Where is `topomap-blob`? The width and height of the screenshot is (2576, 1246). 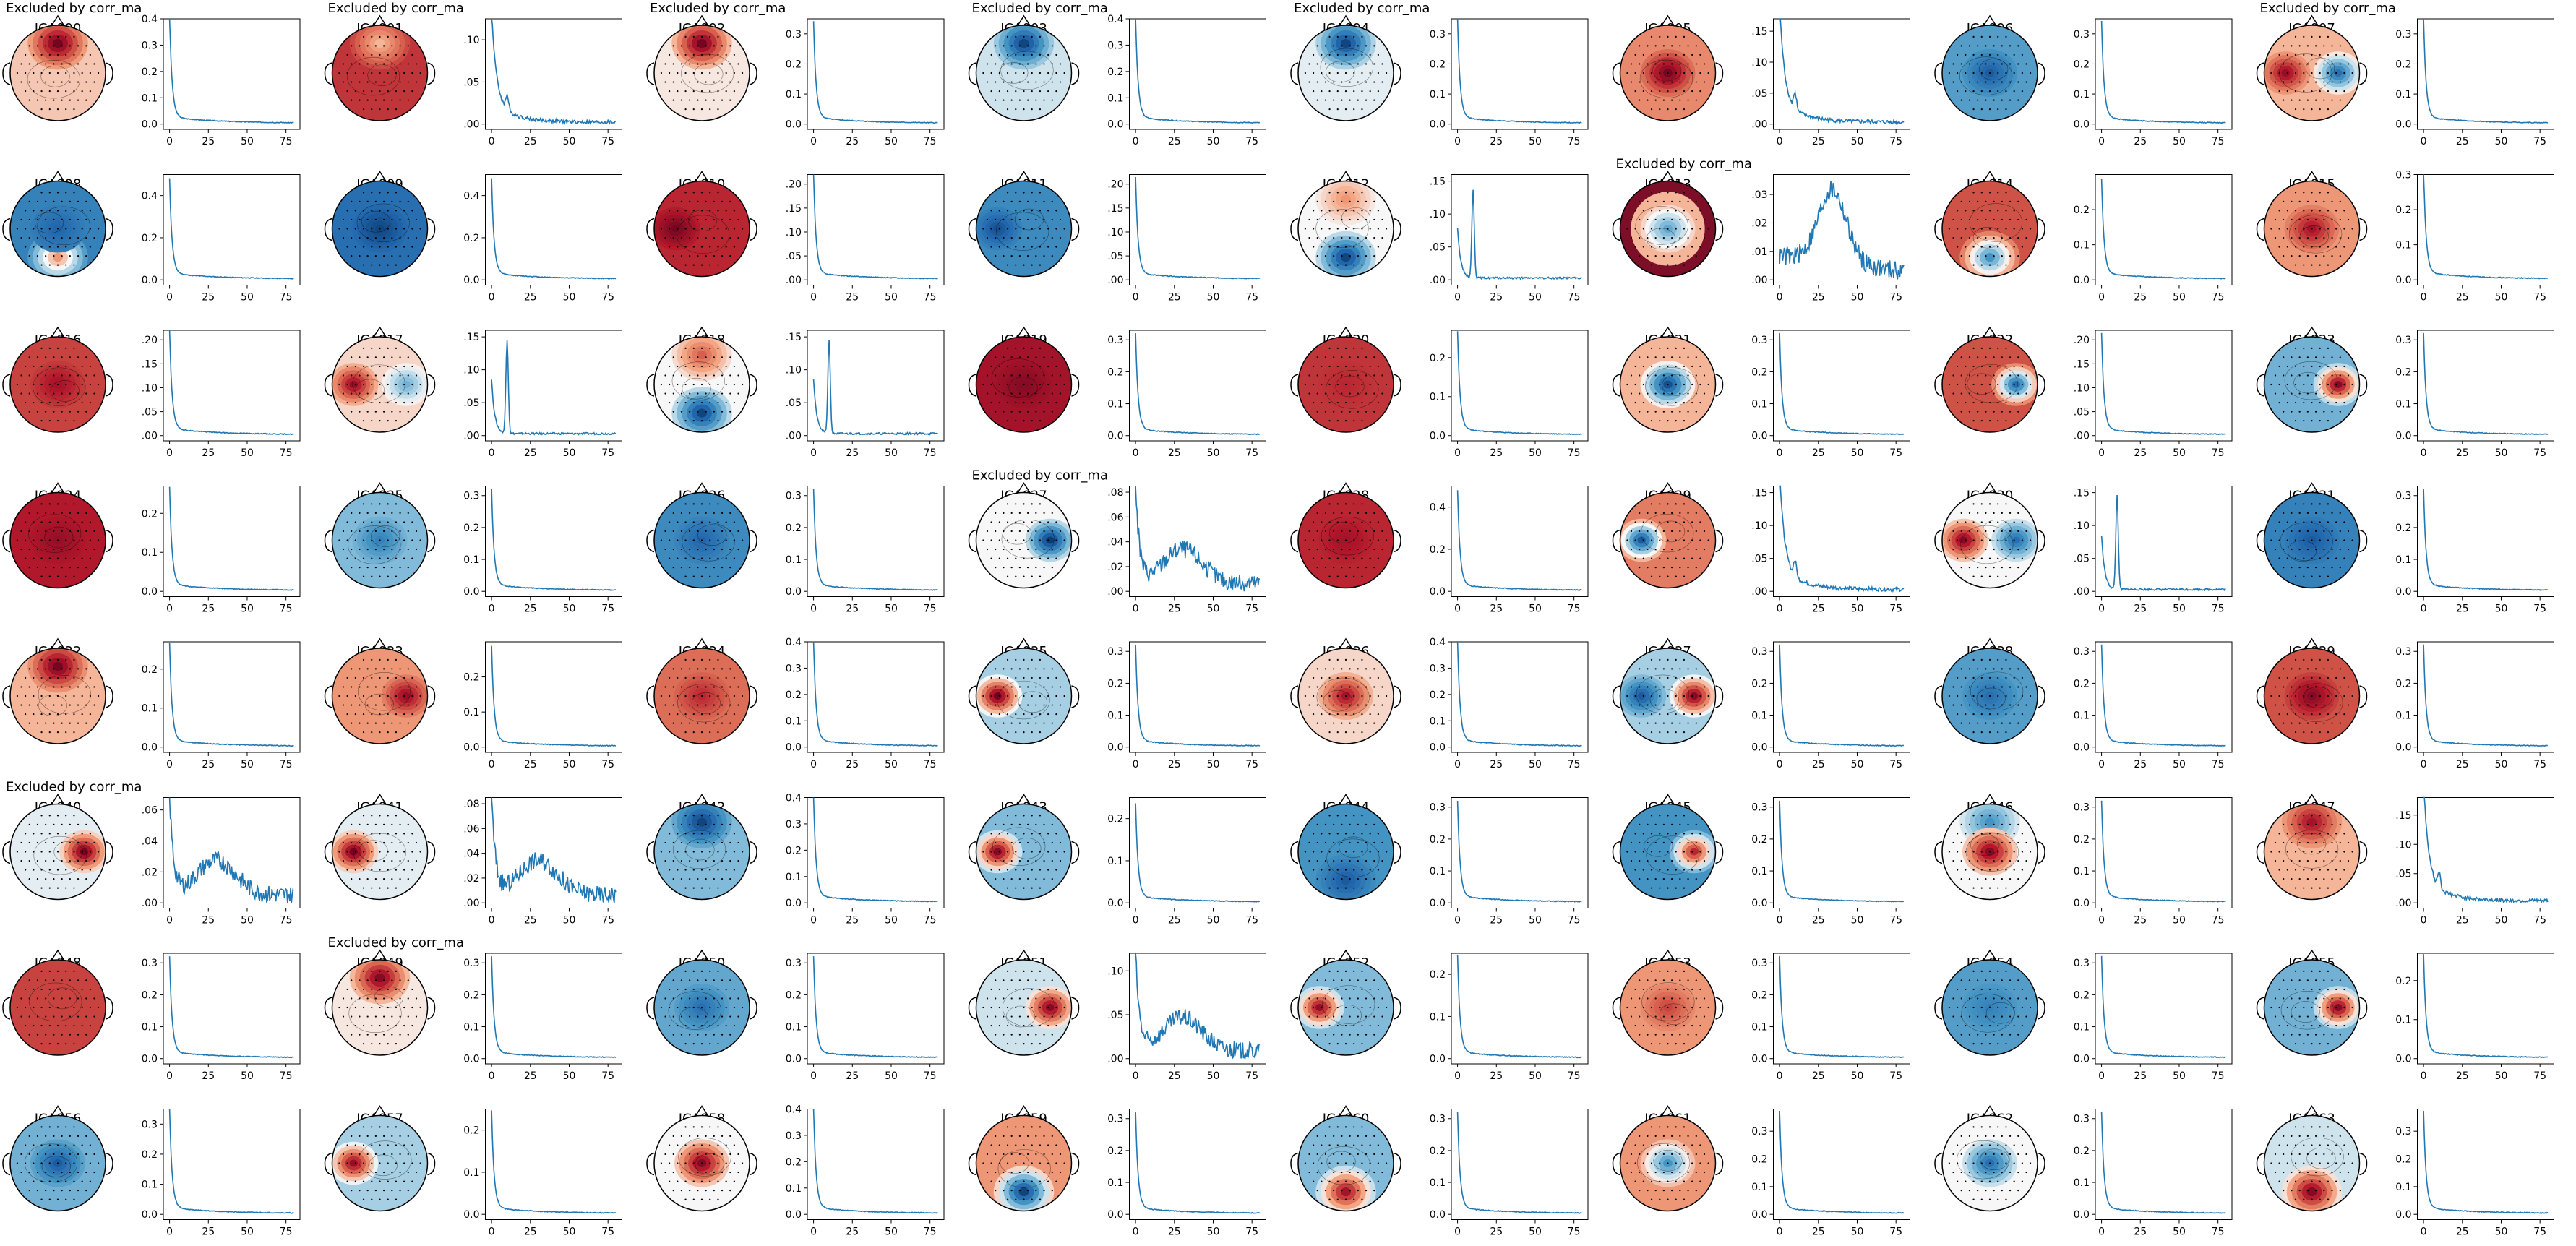 topomap-blob is located at coordinates (702, 822).